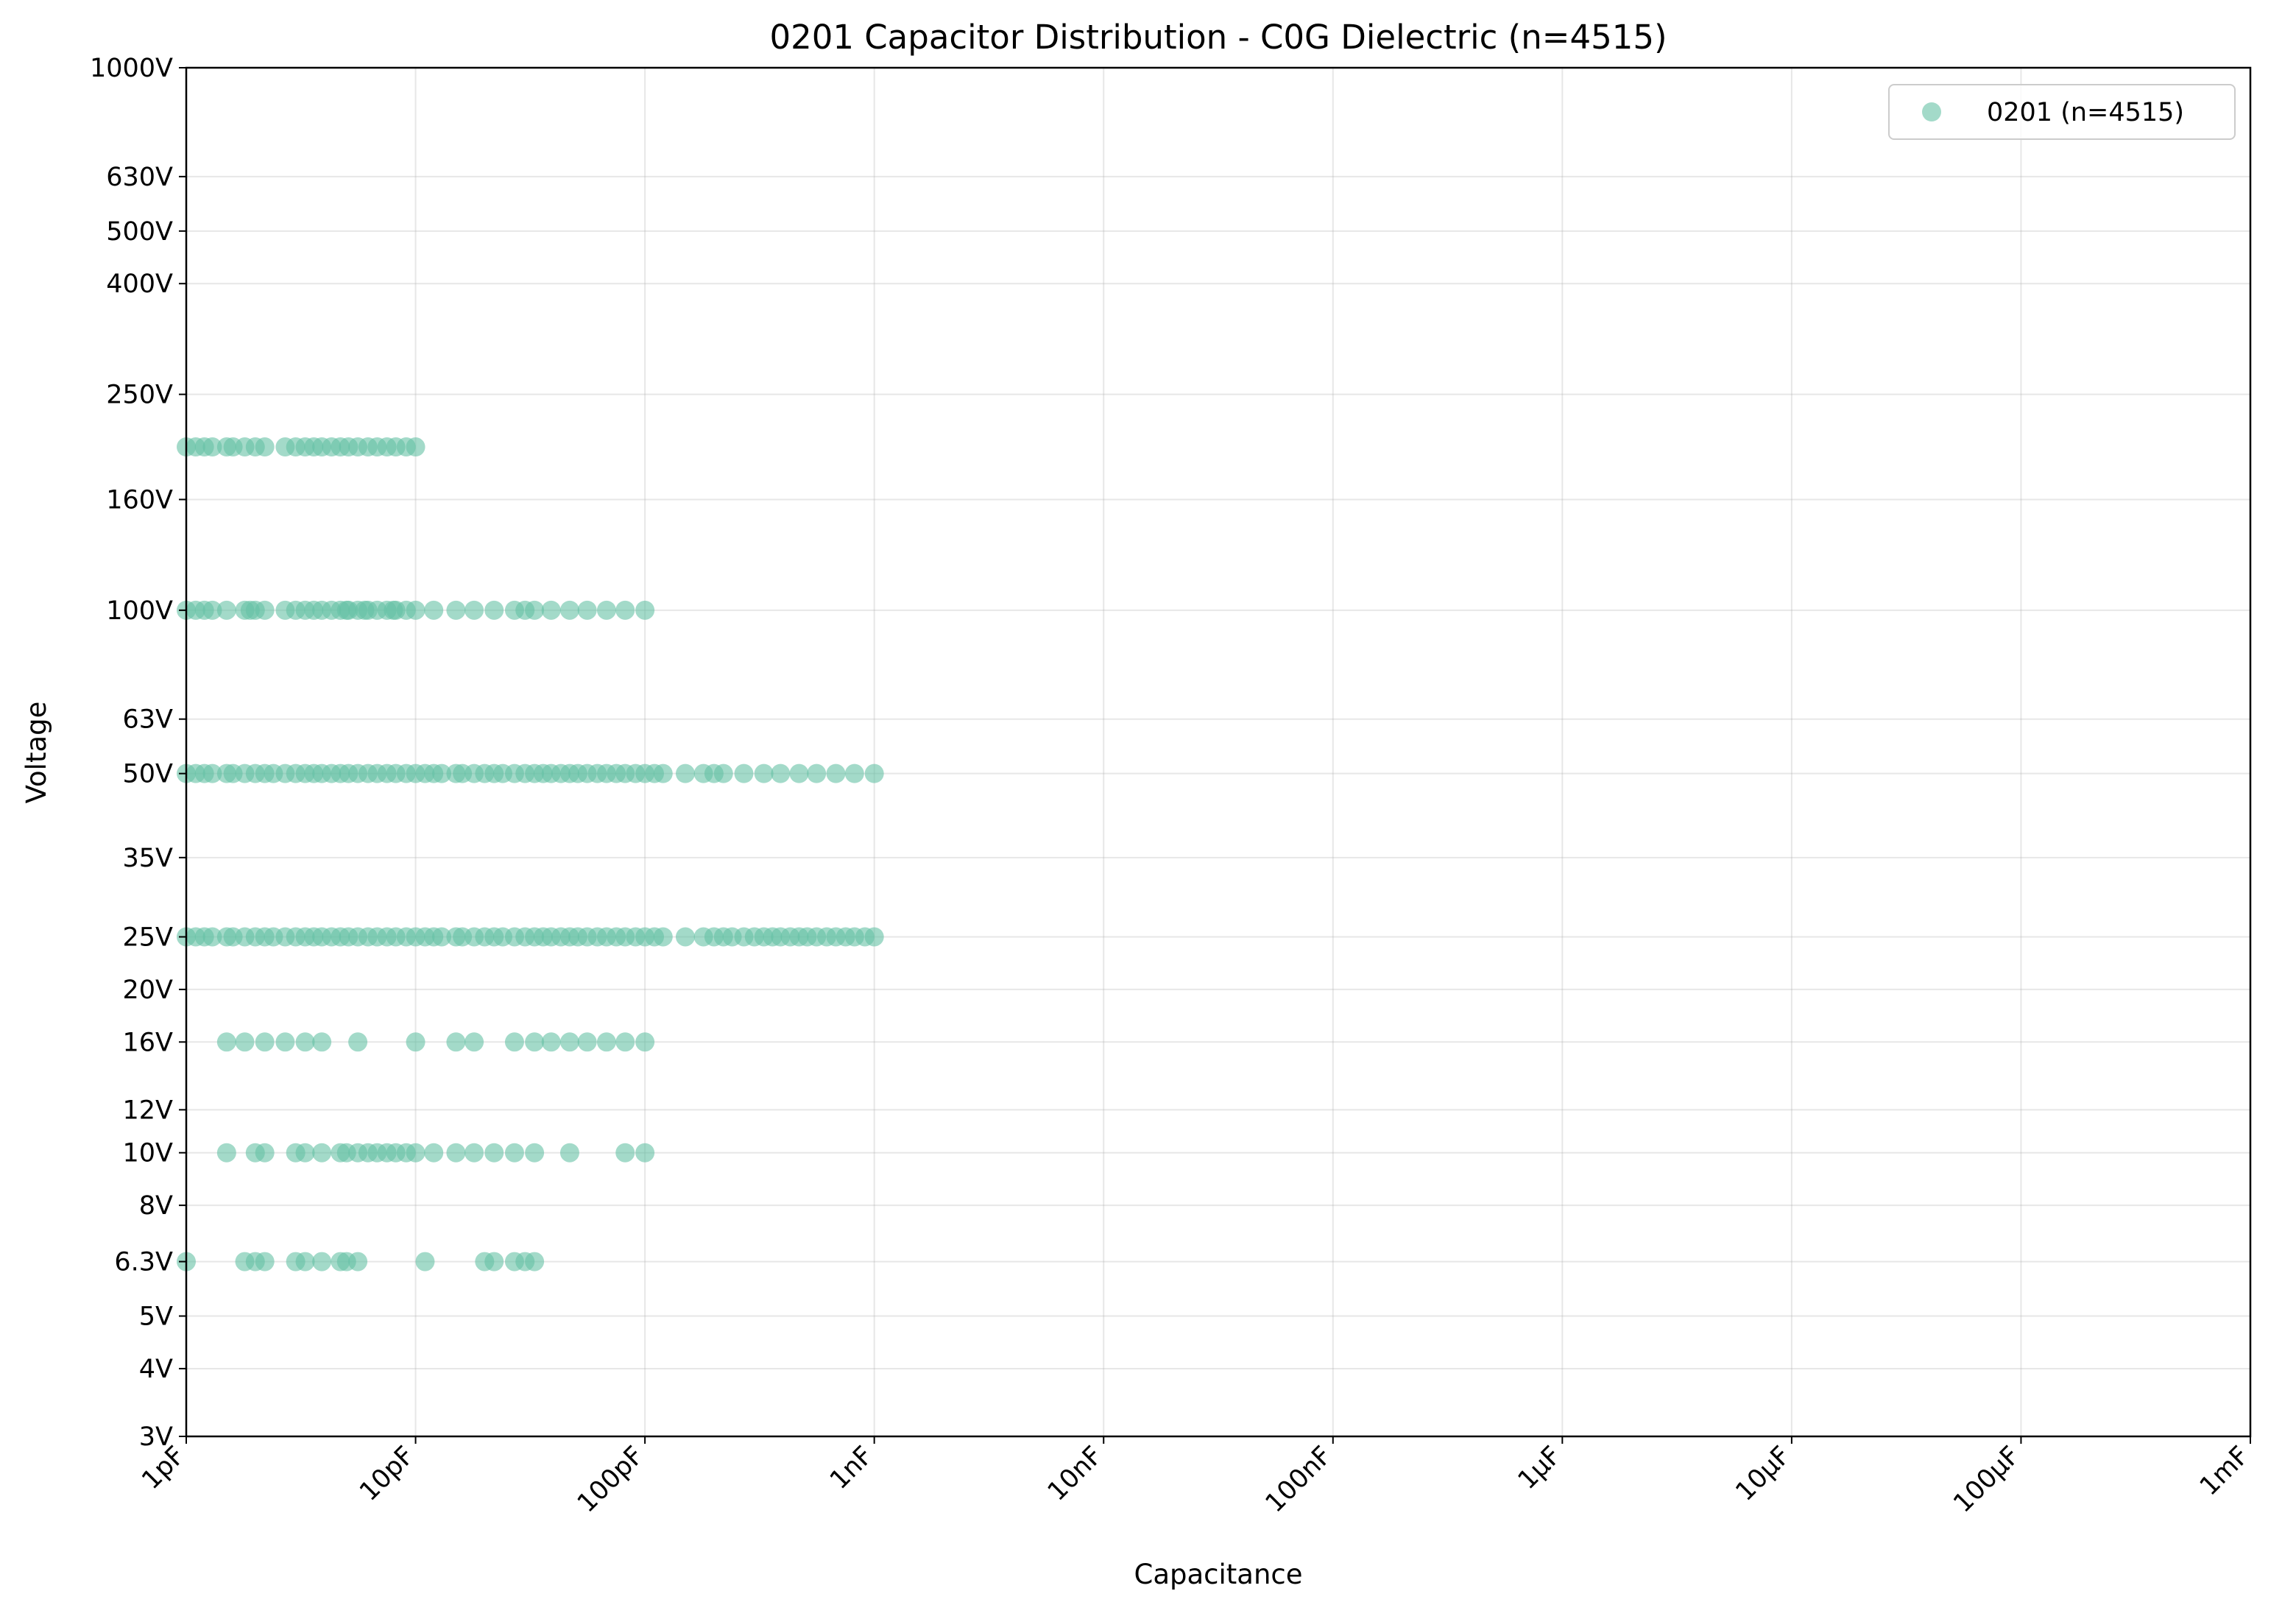  What do you see at coordinates (1932, 111) in the screenshot?
I see `legend-marker` at bounding box center [1932, 111].